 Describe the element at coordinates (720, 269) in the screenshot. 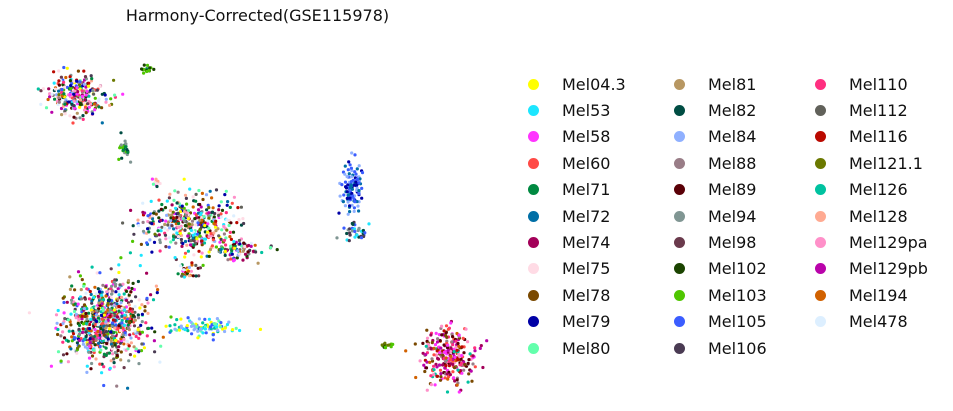

I see `legend-item: Mel102` at that location.